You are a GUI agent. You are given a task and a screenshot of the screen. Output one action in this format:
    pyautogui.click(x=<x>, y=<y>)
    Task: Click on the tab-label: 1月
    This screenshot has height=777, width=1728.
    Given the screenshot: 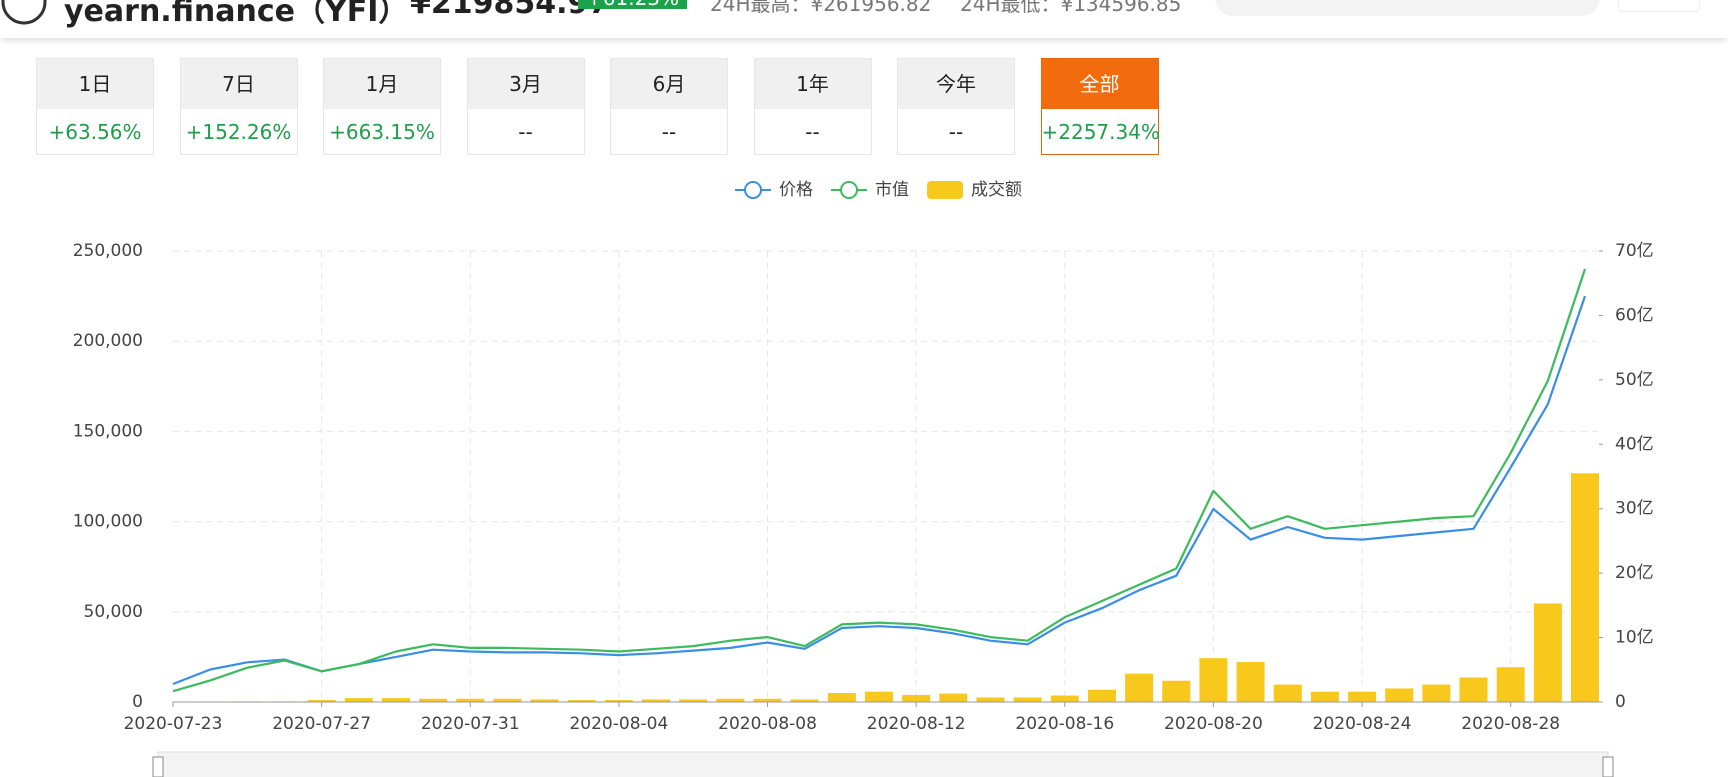 What is the action you would take?
    pyautogui.click(x=382, y=84)
    